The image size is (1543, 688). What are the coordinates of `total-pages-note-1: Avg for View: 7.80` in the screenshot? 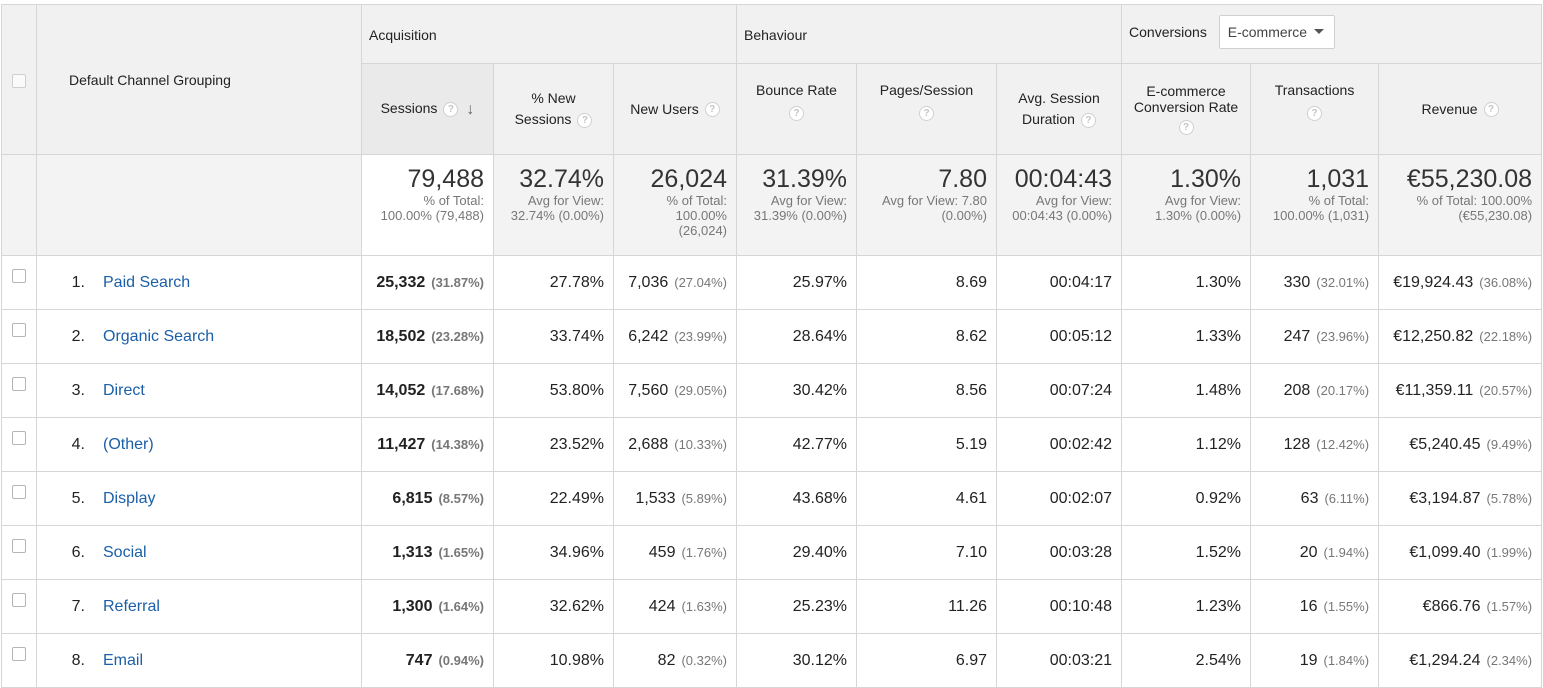 It's located at (934, 200).